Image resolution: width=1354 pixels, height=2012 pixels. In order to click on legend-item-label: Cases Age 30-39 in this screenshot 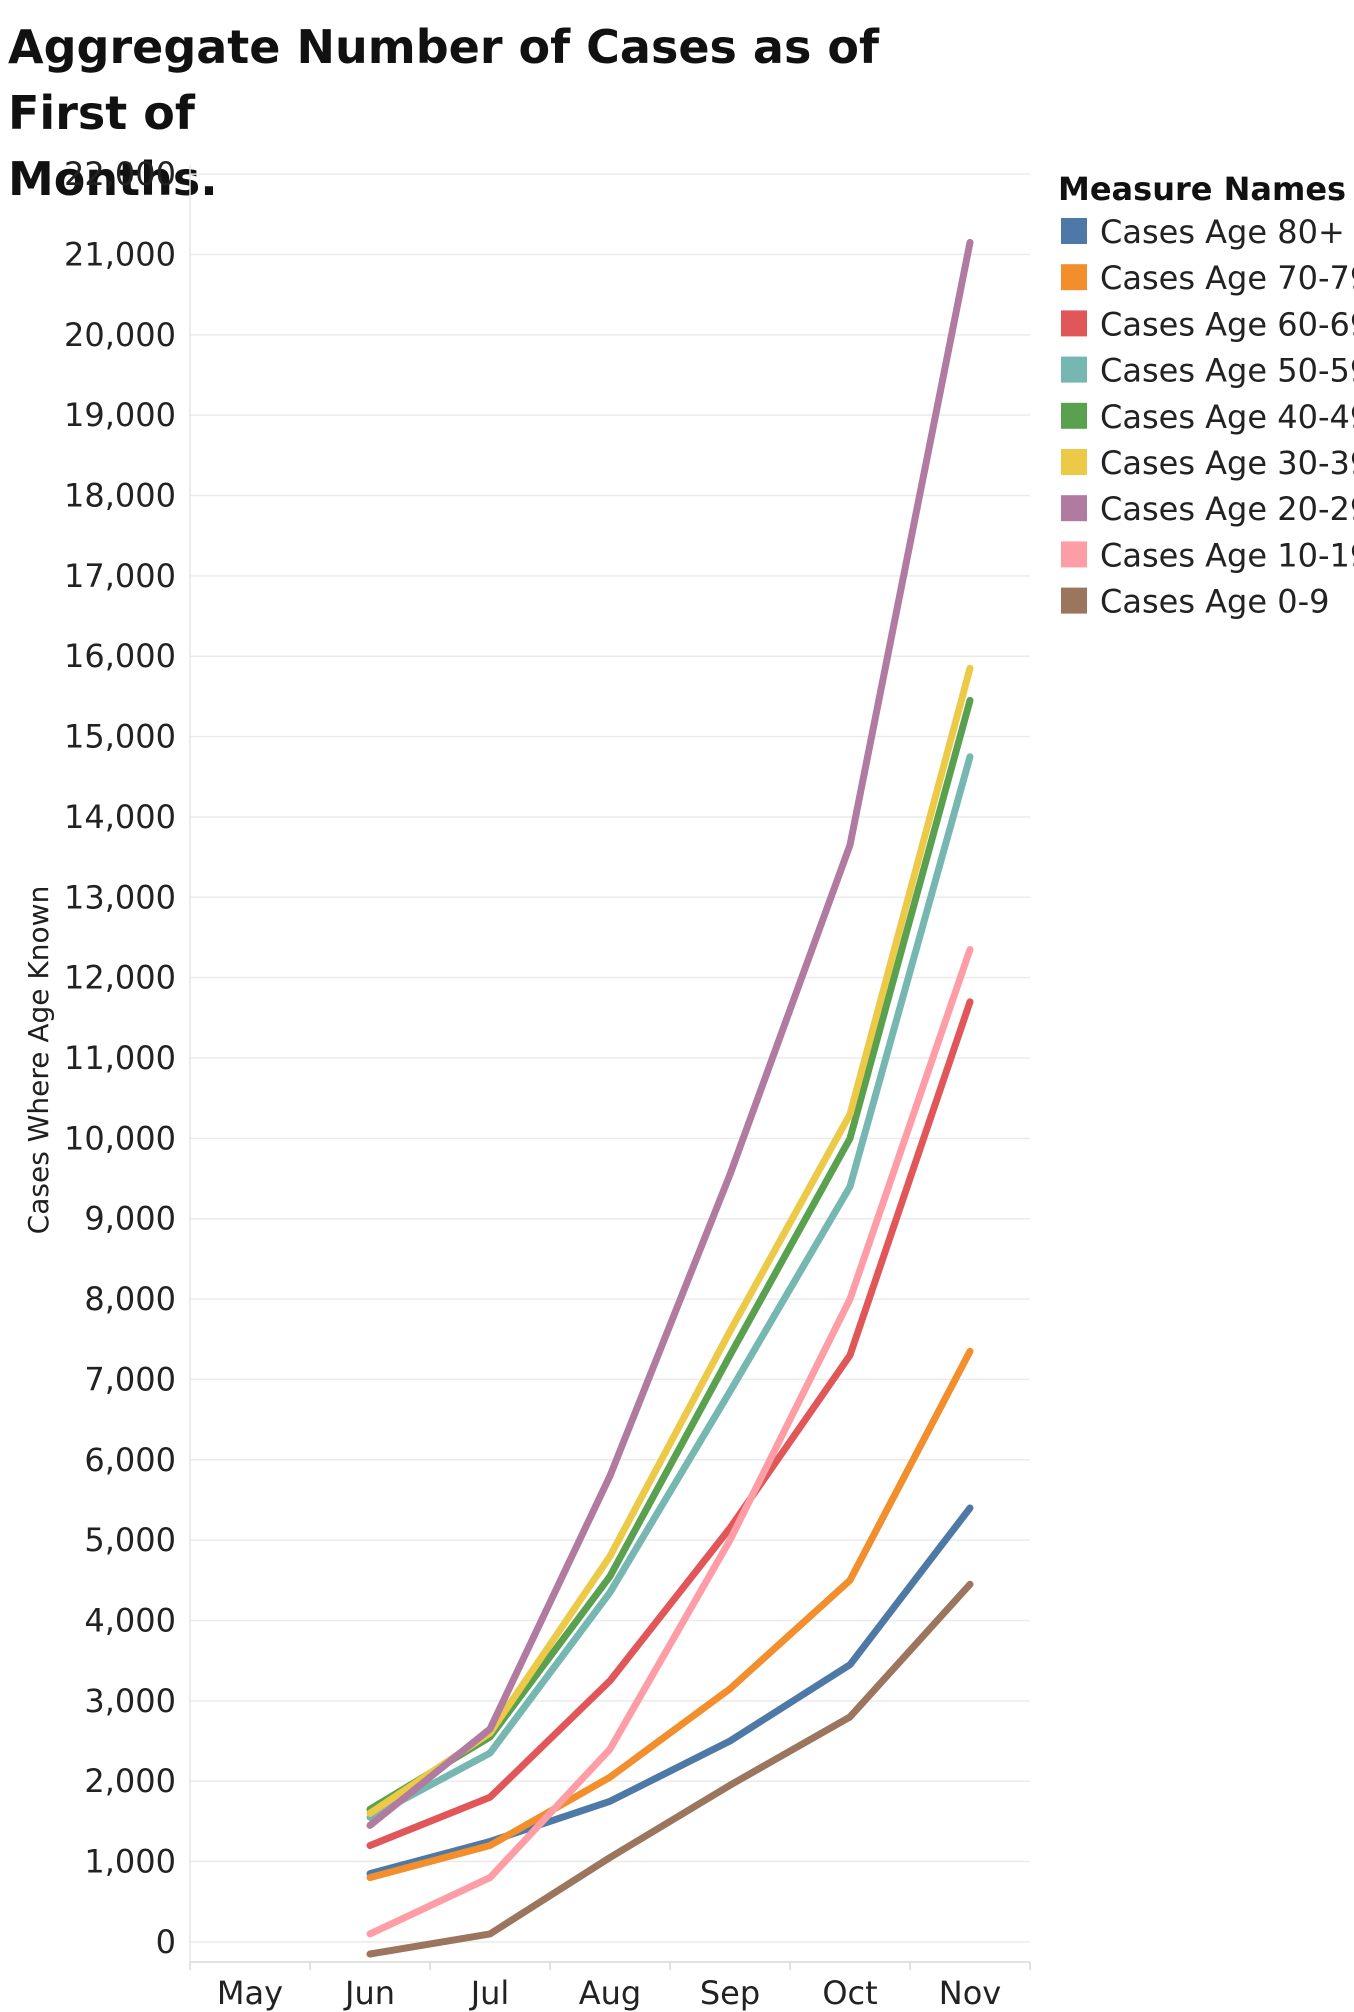, I will do `click(1227, 463)`.